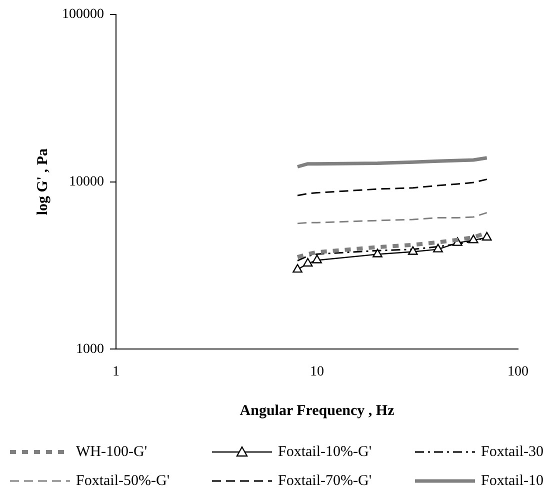  Describe the element at coordinates (116, 372) in the screenshot. I see `x-tick-label: 1` at that location.